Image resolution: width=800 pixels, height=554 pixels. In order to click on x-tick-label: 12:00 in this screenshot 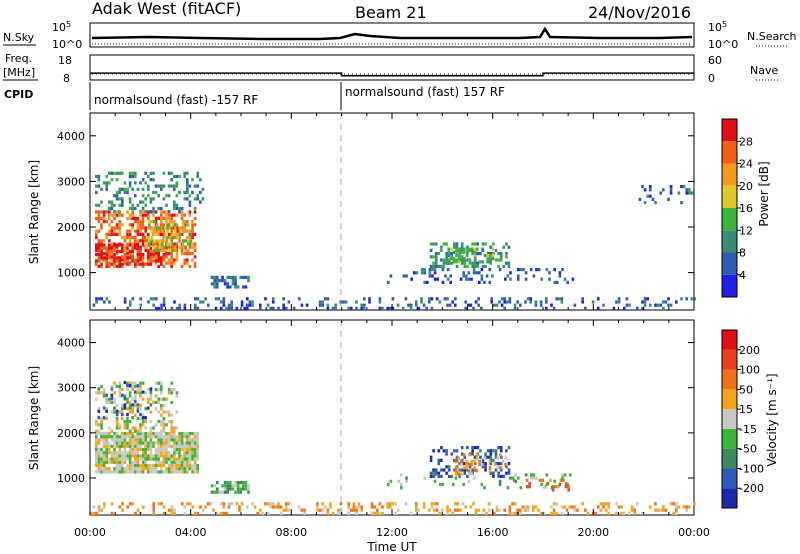, I will do `click(392, 532)`.